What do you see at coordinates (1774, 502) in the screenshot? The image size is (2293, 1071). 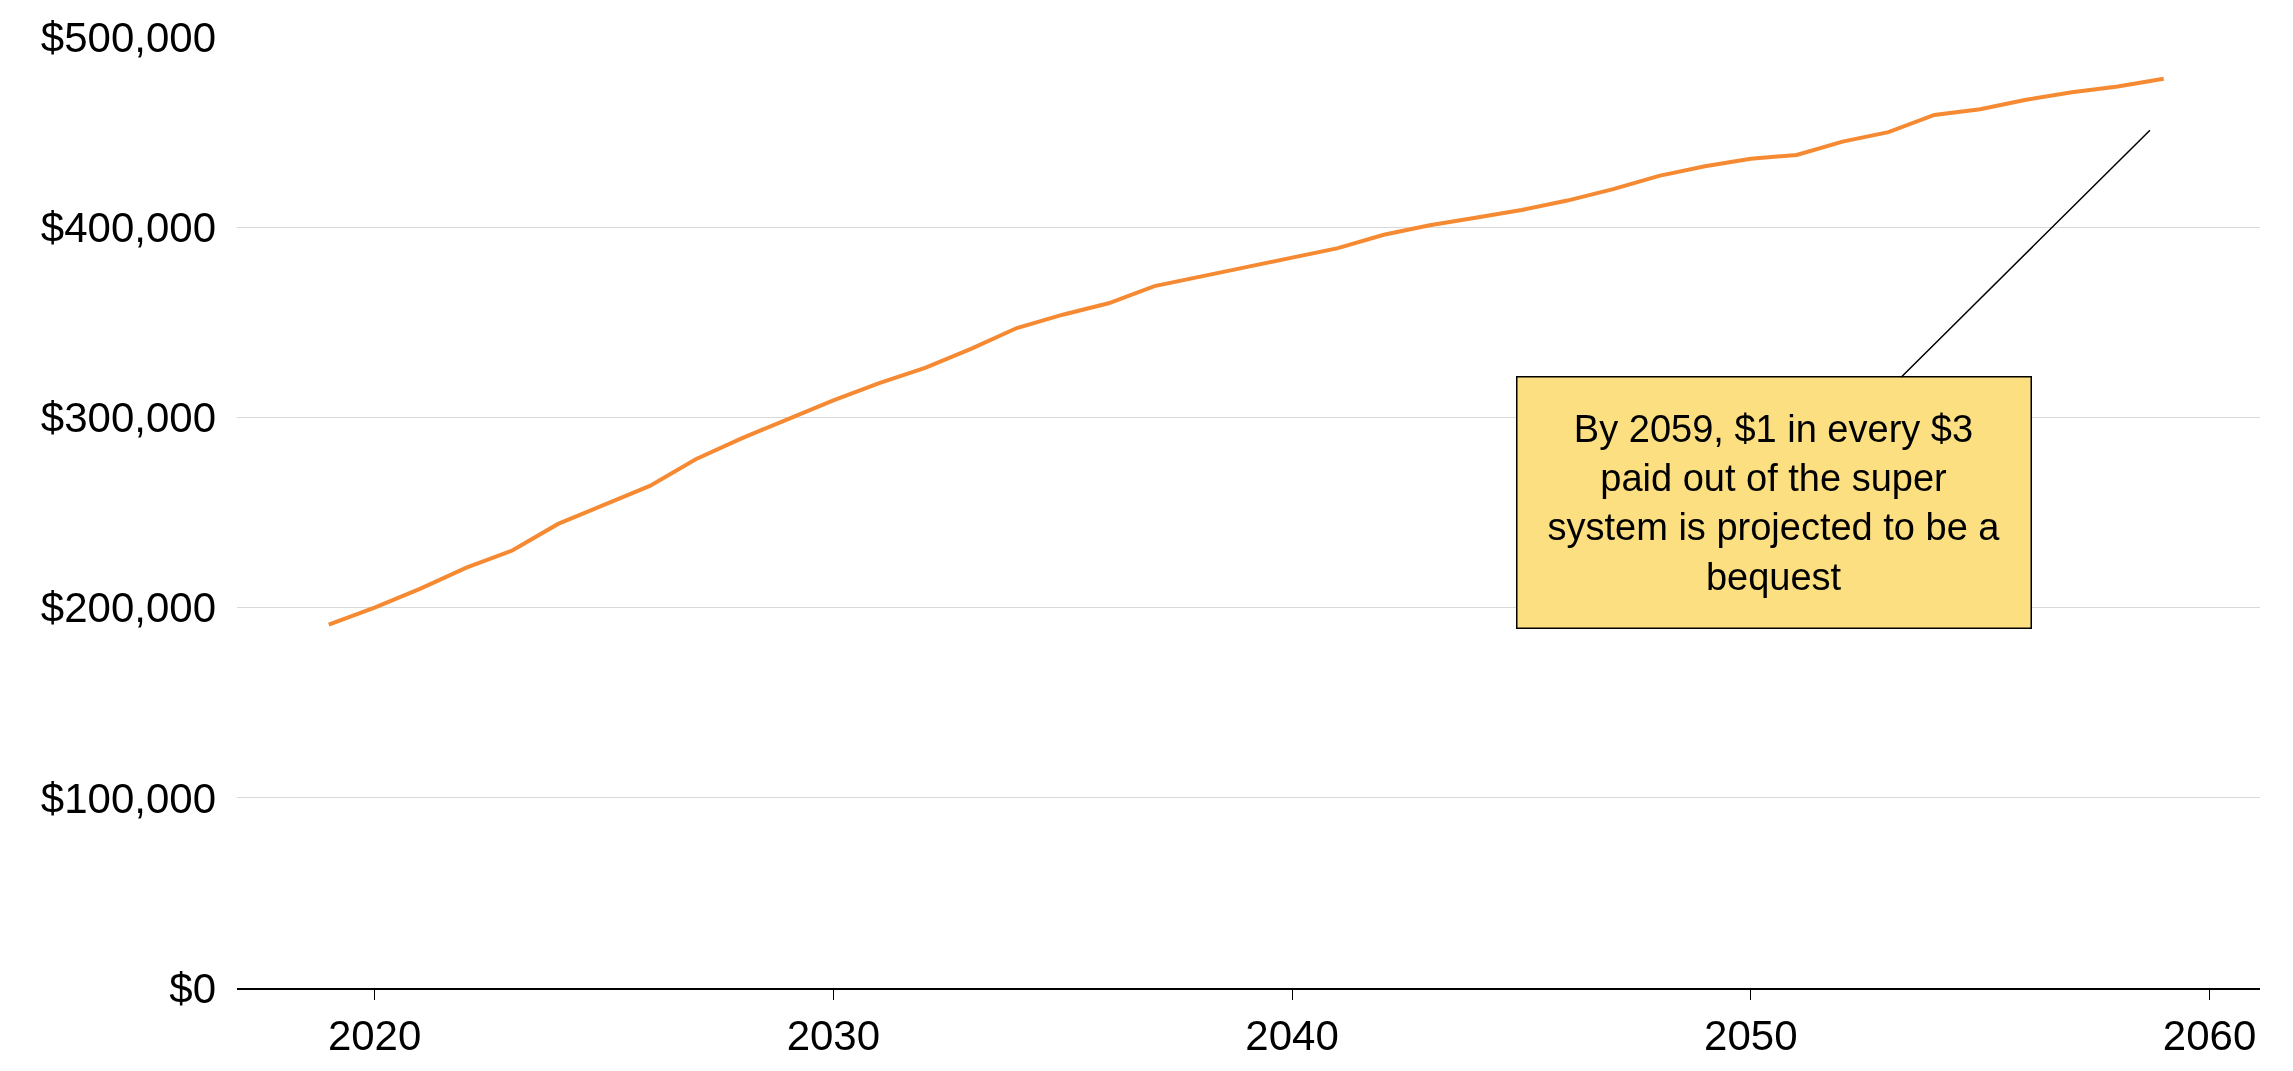 I see `annotation: By 2059, $1 in every $3 paid out of the super system is projected to be a bequest` at bounding box center [1774, 502].